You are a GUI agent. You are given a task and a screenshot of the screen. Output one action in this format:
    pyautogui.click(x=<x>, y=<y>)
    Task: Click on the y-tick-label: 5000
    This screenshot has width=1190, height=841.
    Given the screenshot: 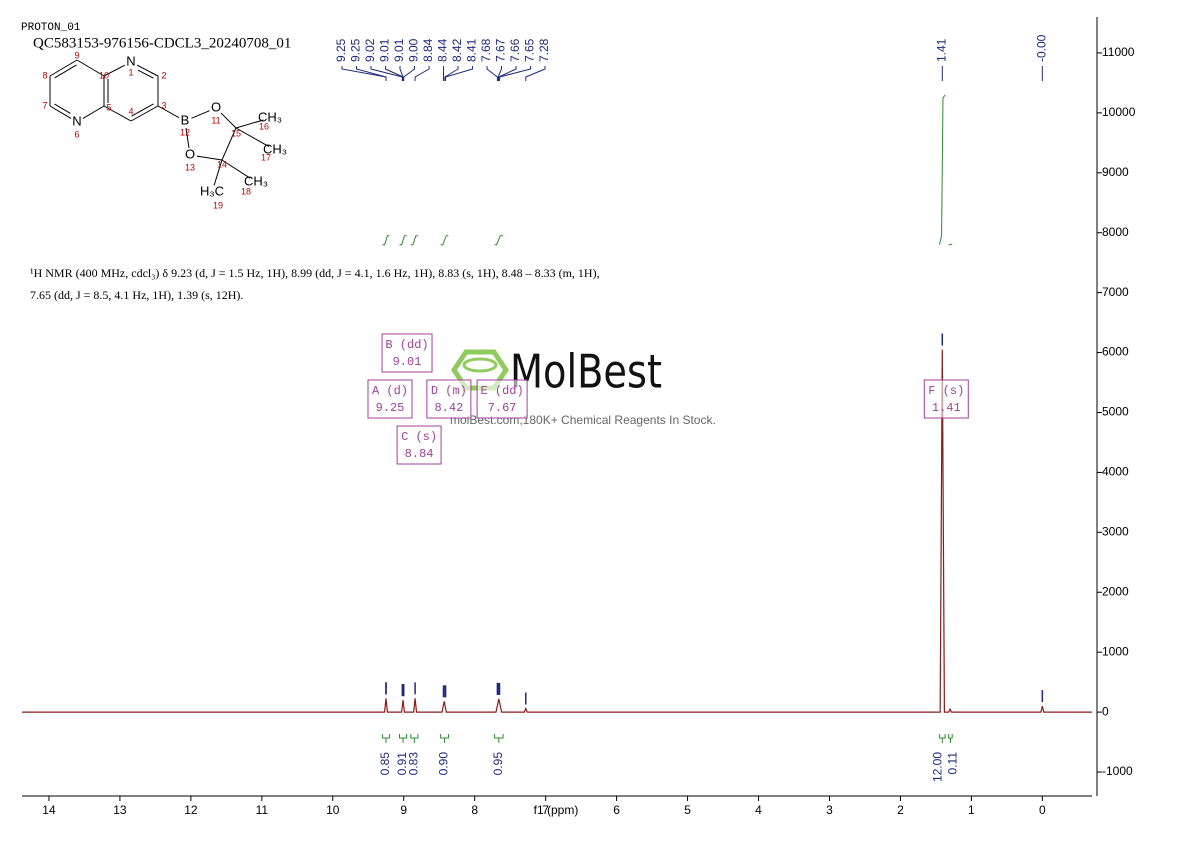 What is the action you would take?
    pyautogui.click(x=1115, y=412)
    